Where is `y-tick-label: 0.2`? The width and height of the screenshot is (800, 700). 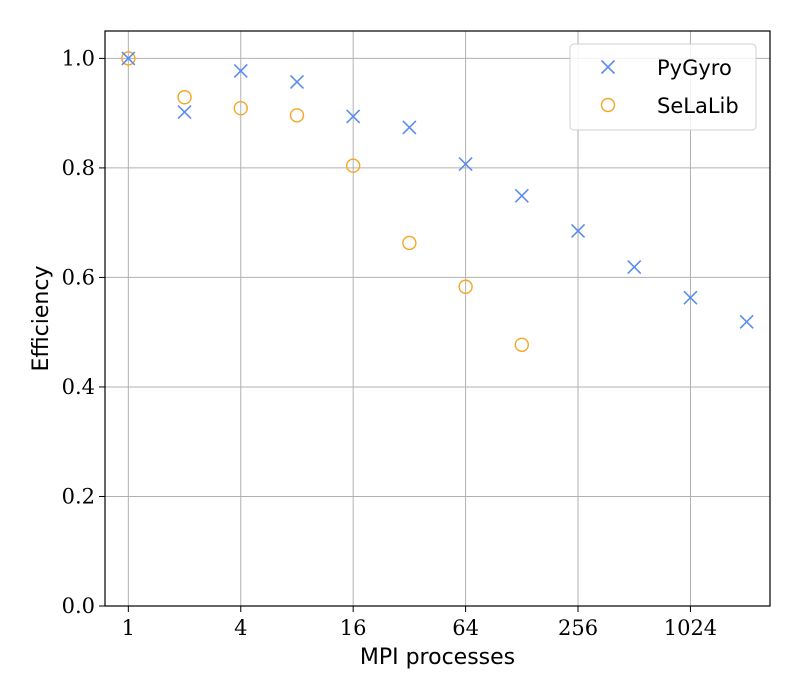
y-tick-label: 0.2 is located at coordinates (78, 496).